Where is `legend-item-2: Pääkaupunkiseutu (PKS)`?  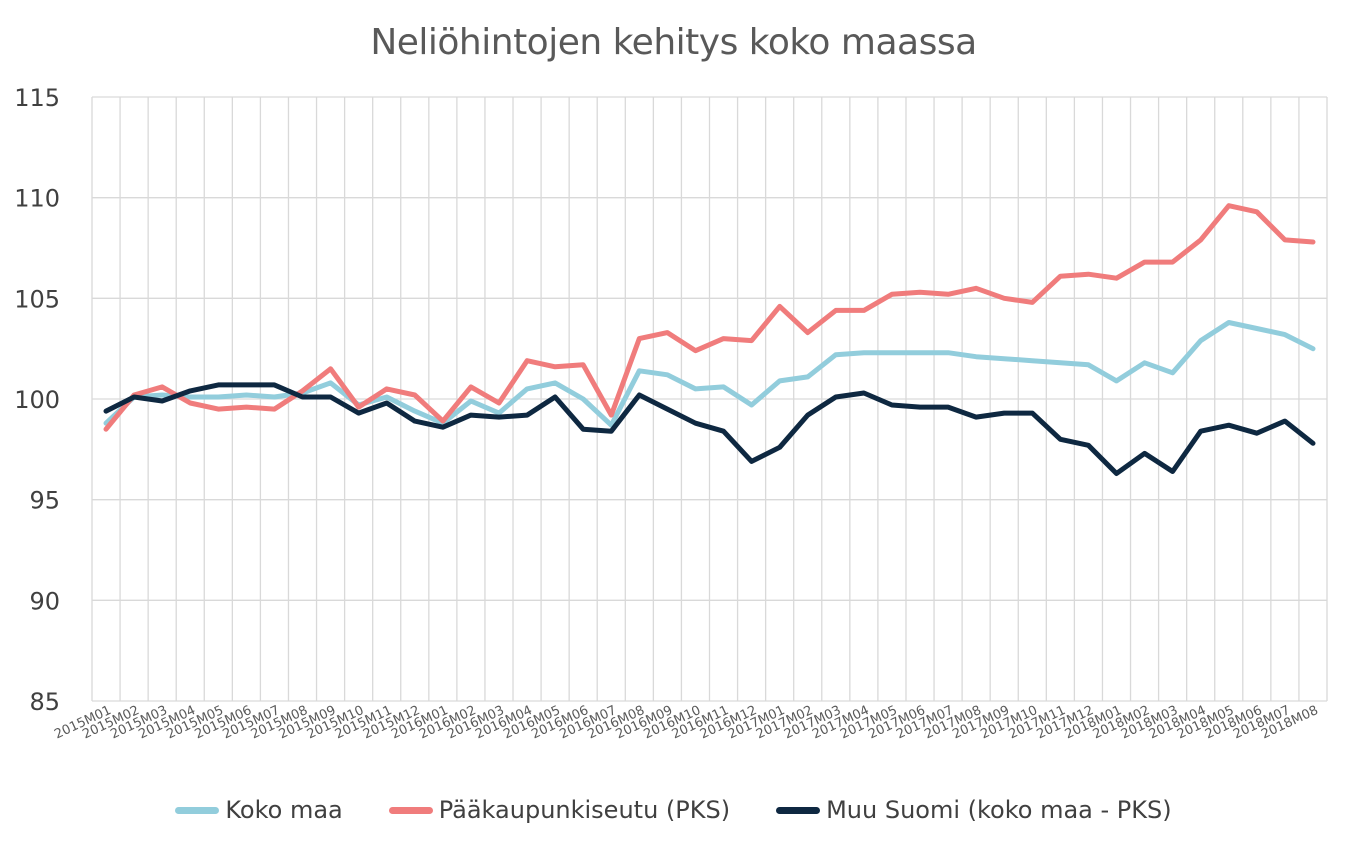
legend-item-2: Pääkaupunkiseutu (PKS) is located at coordinates (559, 810).